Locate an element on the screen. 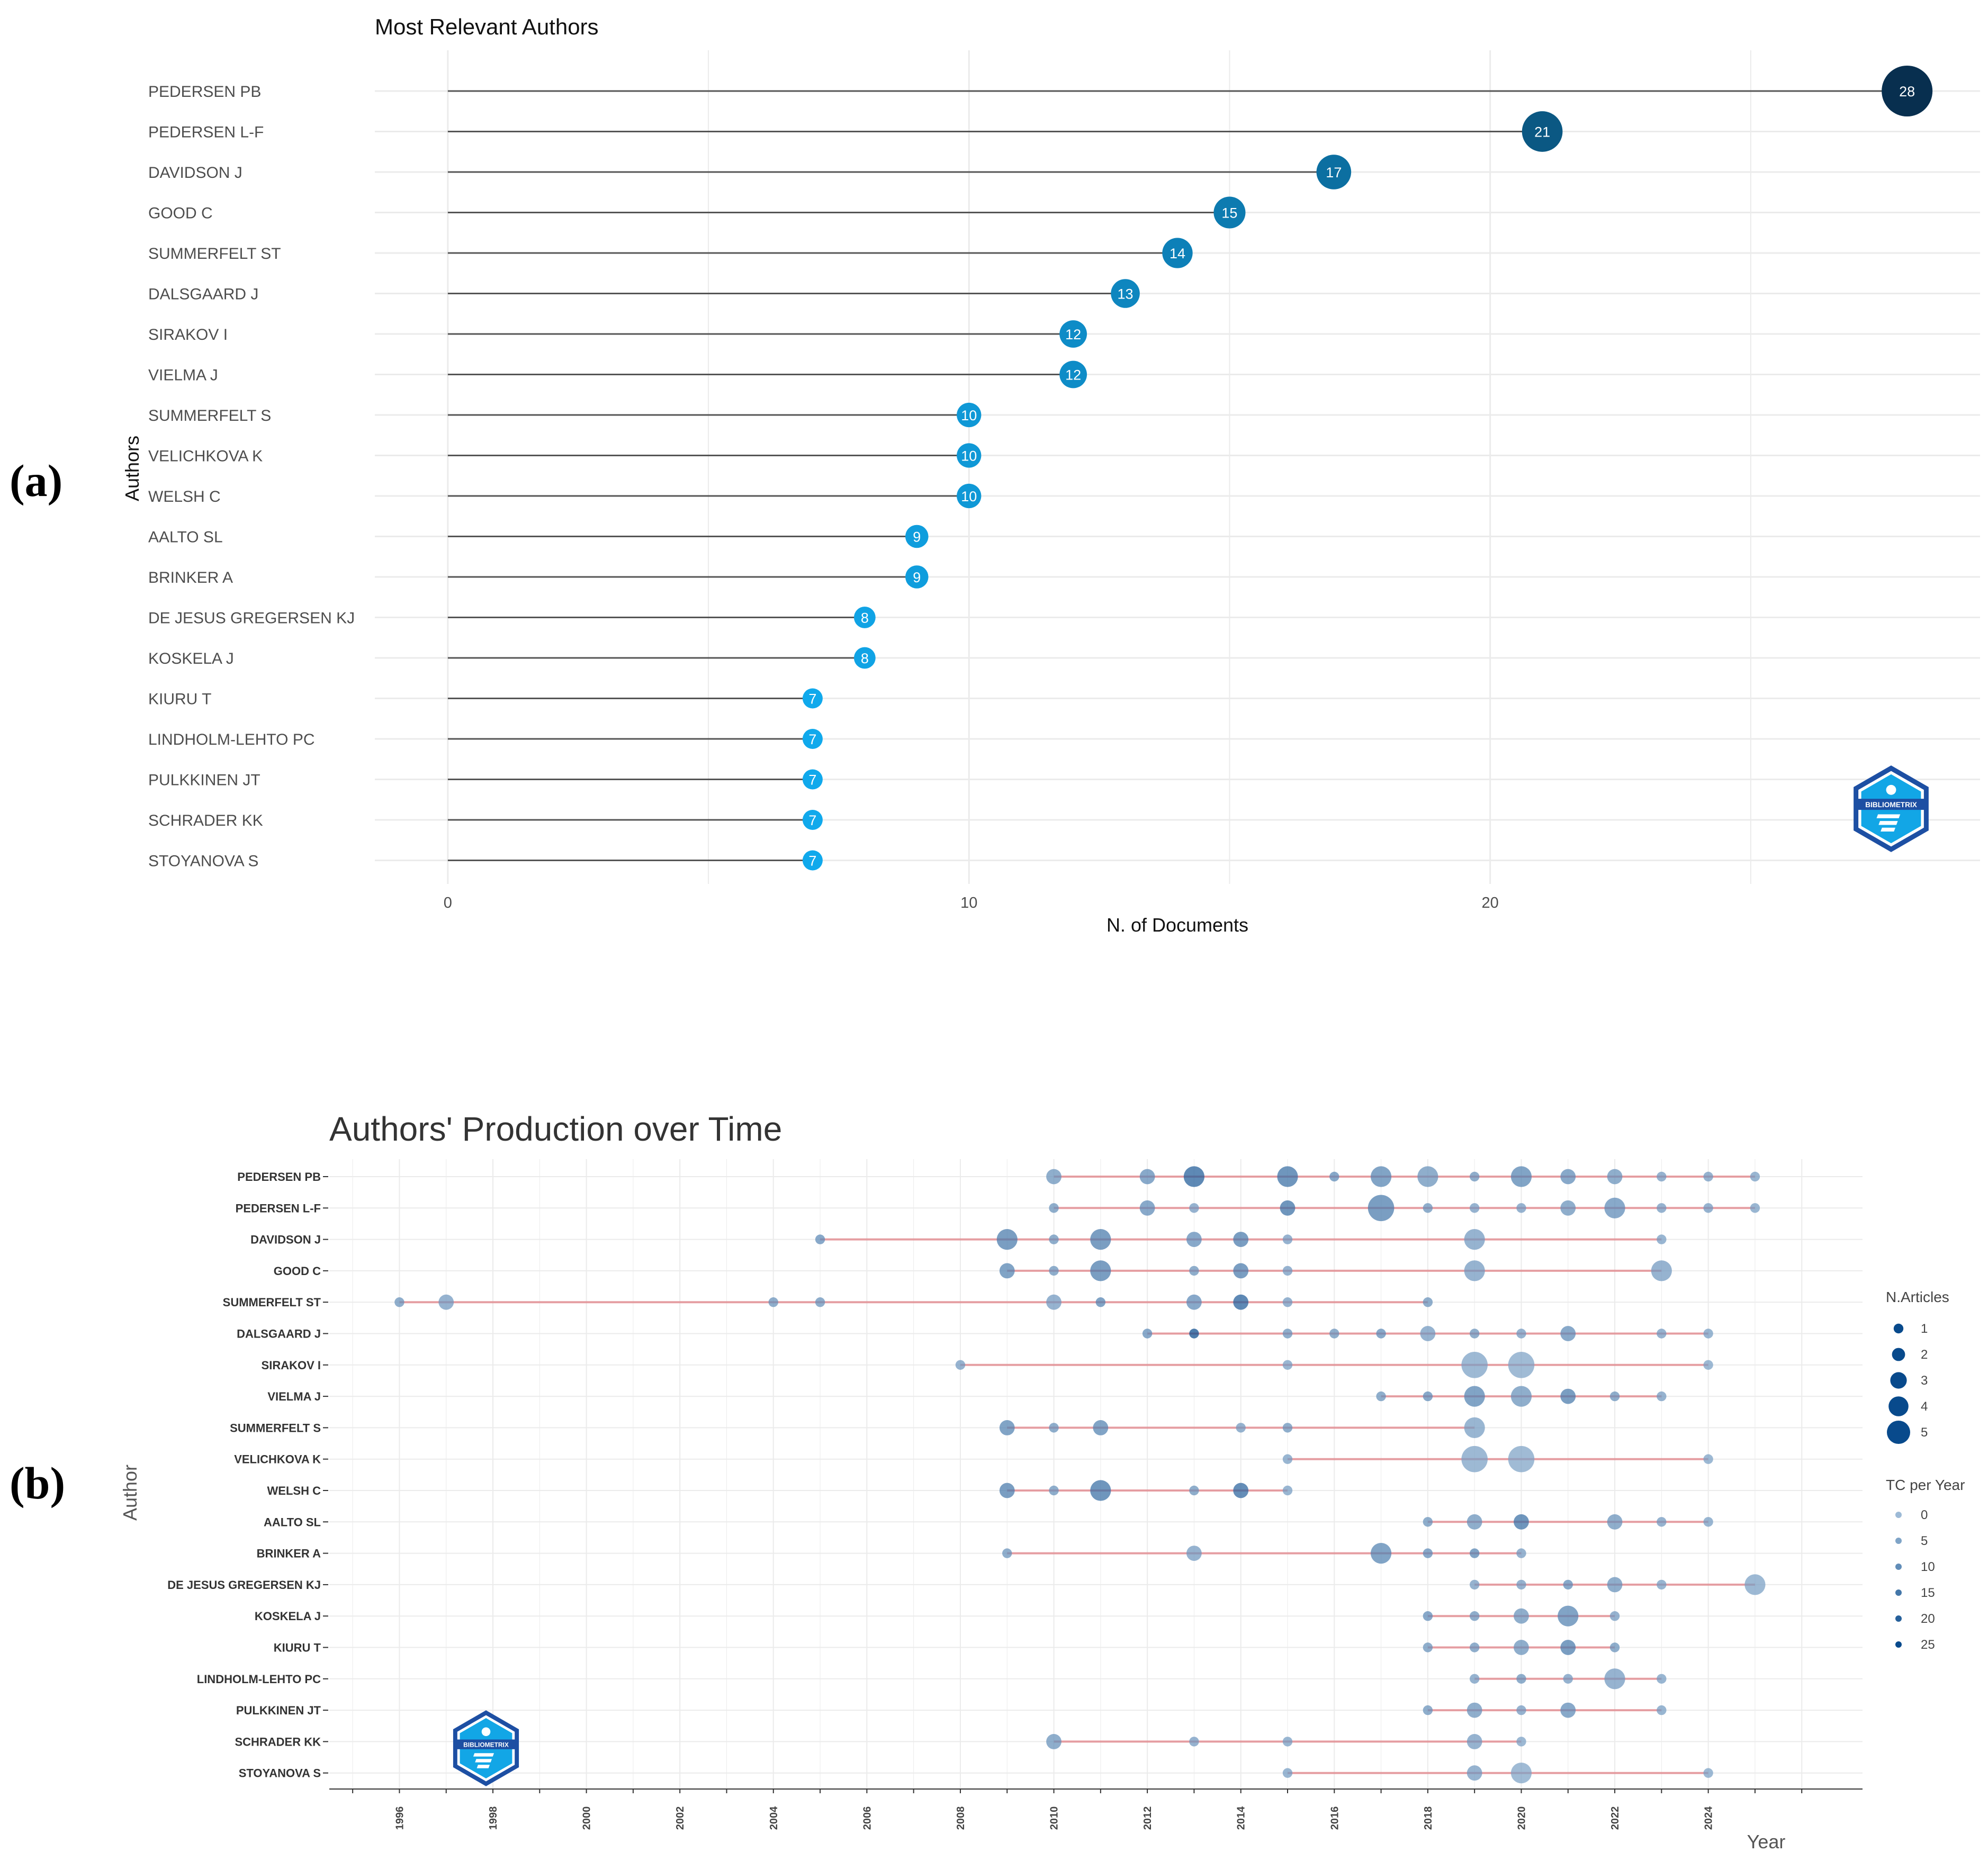  author-label-brinker-a: BRINKER A is located at coordinates (289, 1553).